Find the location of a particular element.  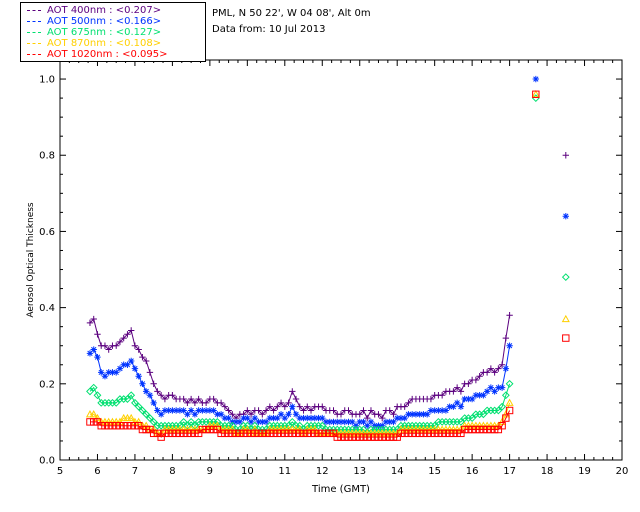

legend-item-870: AOT 870nm : <0.108> is located at coordinates (113, 43).